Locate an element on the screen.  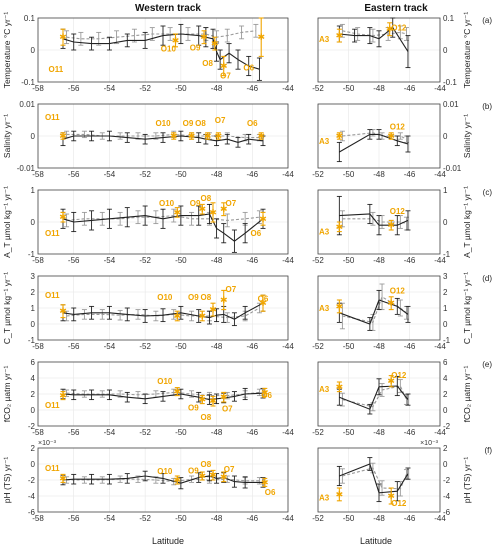
y-tick-label: 2 is located at coordinates (445, 448).